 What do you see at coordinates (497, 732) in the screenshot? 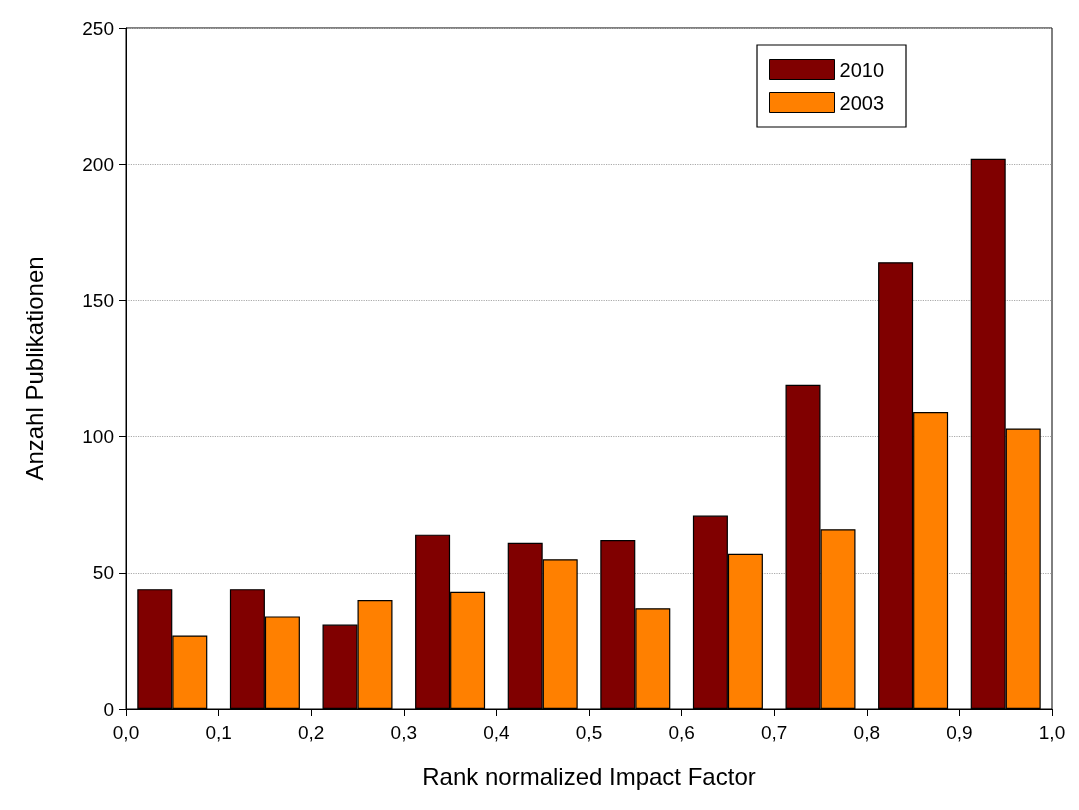
I see `x-tick-label: 0,4` at bounding box center [497, 732].